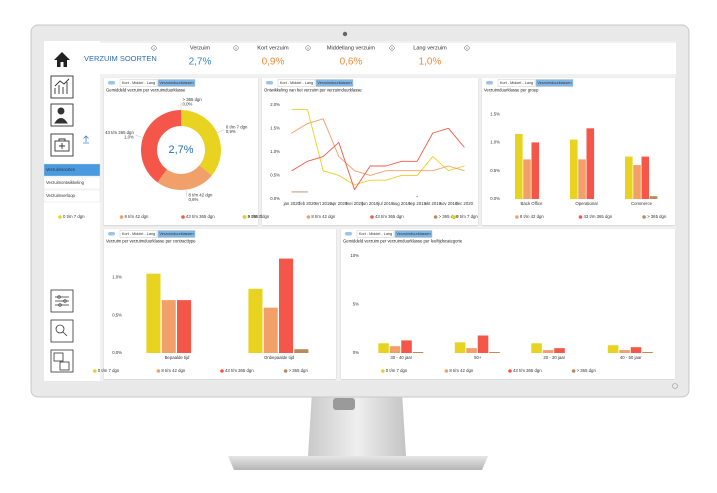 This screenshot has width=717, height=493. Describe the element at coordinates (62, 331) in the screenshot. I see `search-icon` at that location.